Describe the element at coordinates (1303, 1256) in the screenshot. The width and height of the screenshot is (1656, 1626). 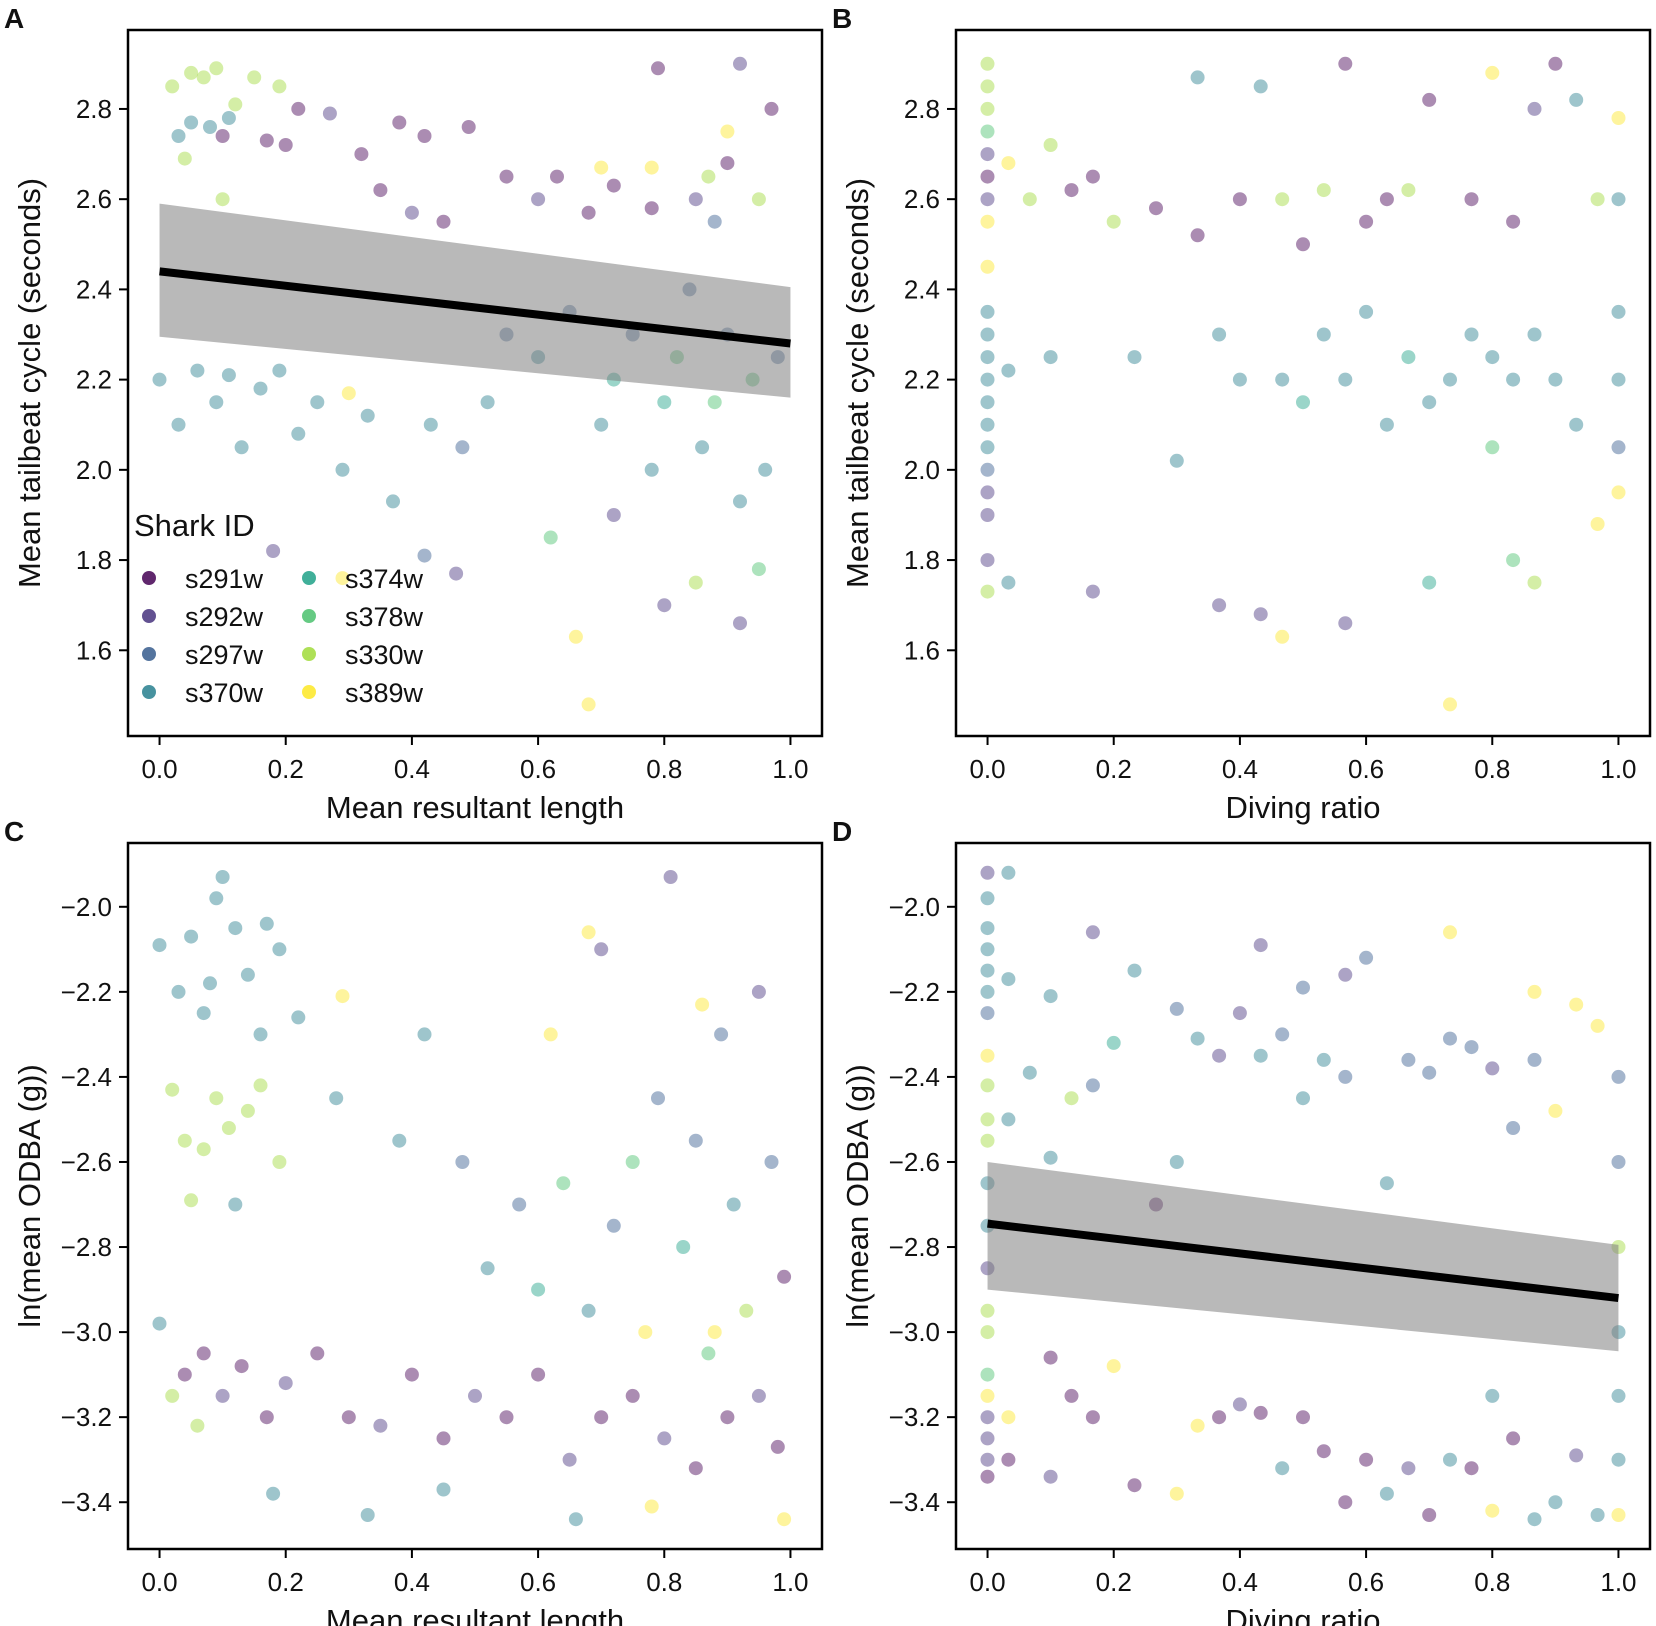
I see `confidence-band` at that location.